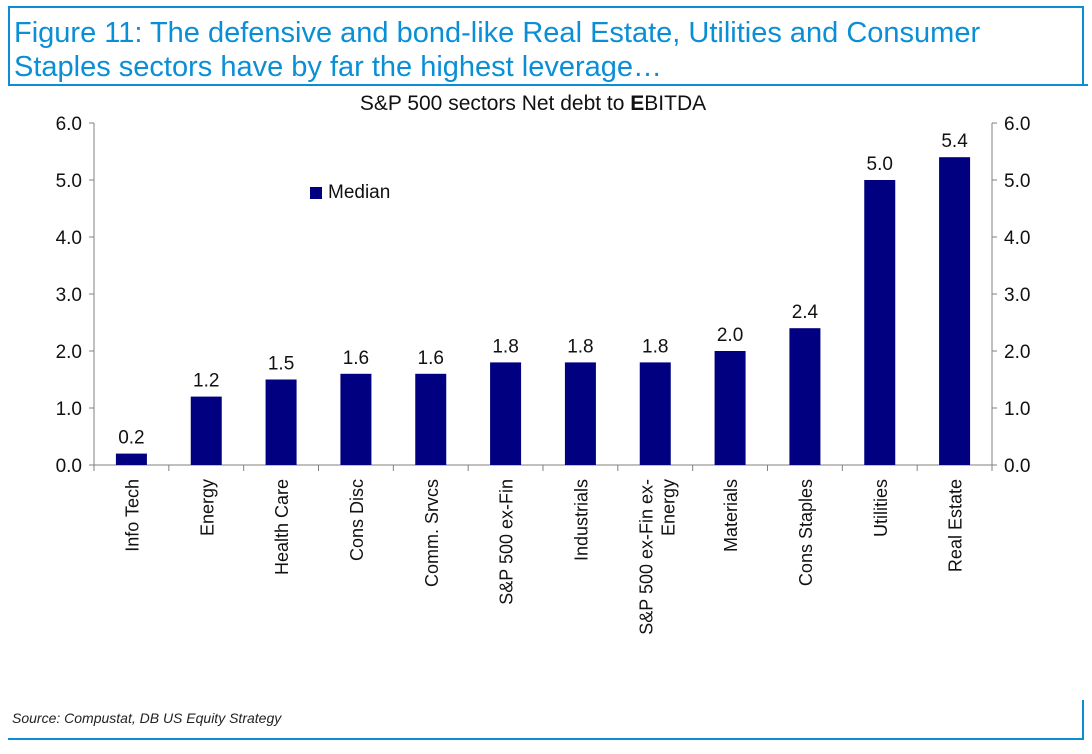 Image resolution: width=1092 pixels, height=754 pixels. What do you see at coordinates (730, 335) in the screenshot?
I see `data-label: 2.0` at bounding box center [730, 335].